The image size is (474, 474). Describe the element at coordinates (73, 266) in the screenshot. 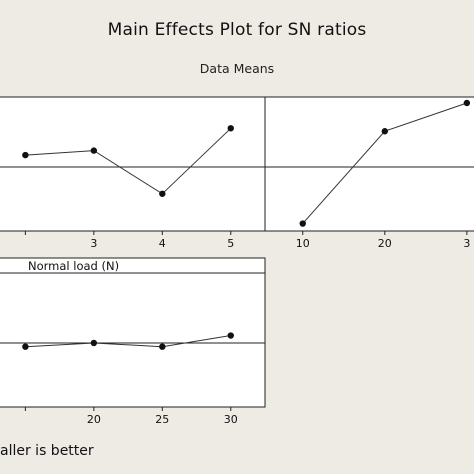

I see `strip-label-normal-load: Normal load (N)` at that location.